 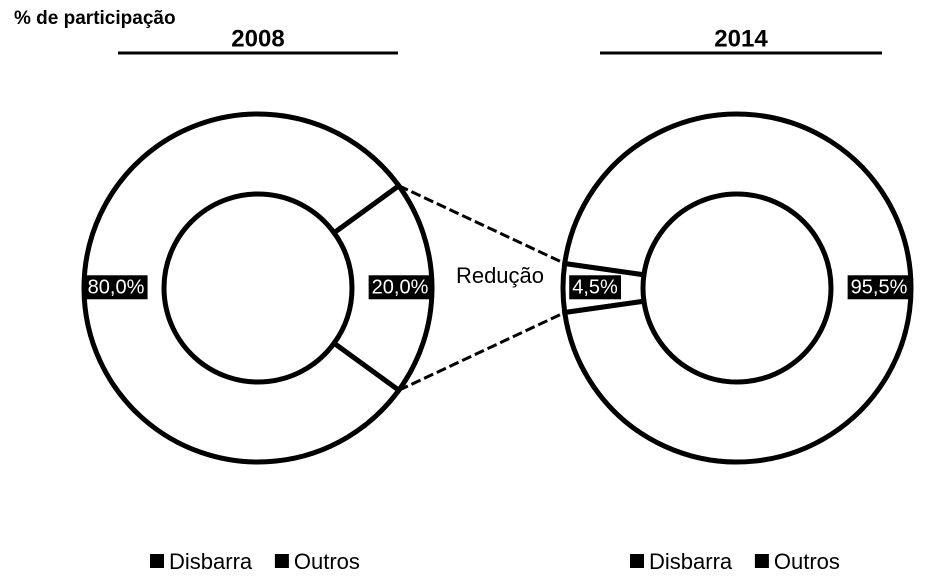 I want to click on data-label: 80,0%, so click(x=116, y=287).